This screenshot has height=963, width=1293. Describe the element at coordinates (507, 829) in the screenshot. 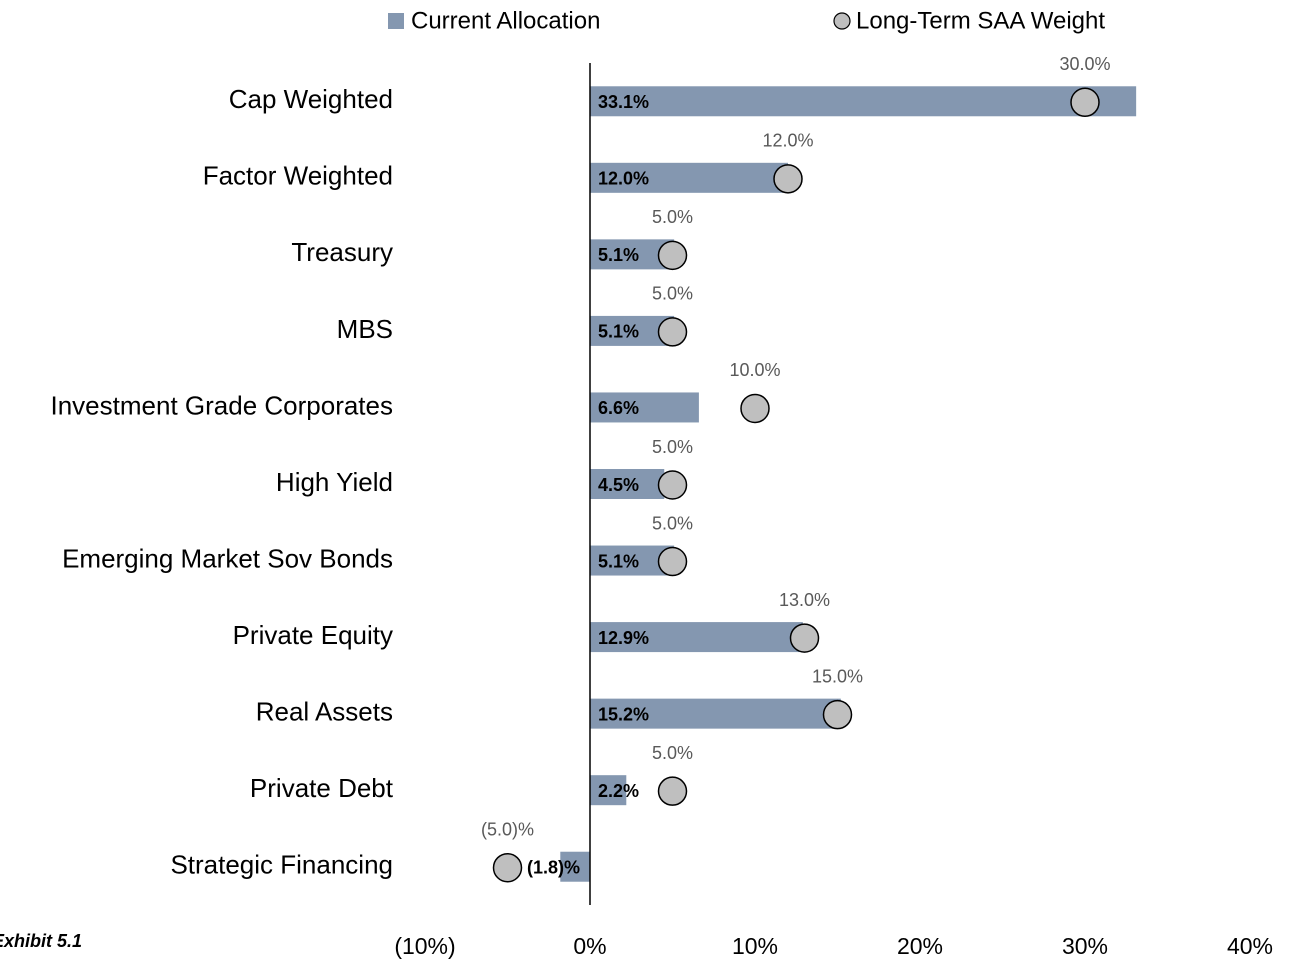

I see `marker-label: (5.0)%` at that location.